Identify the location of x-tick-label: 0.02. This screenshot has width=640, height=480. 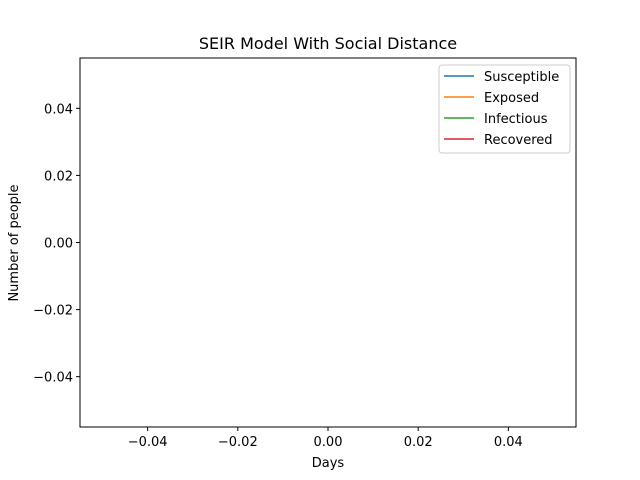
(418, 442).